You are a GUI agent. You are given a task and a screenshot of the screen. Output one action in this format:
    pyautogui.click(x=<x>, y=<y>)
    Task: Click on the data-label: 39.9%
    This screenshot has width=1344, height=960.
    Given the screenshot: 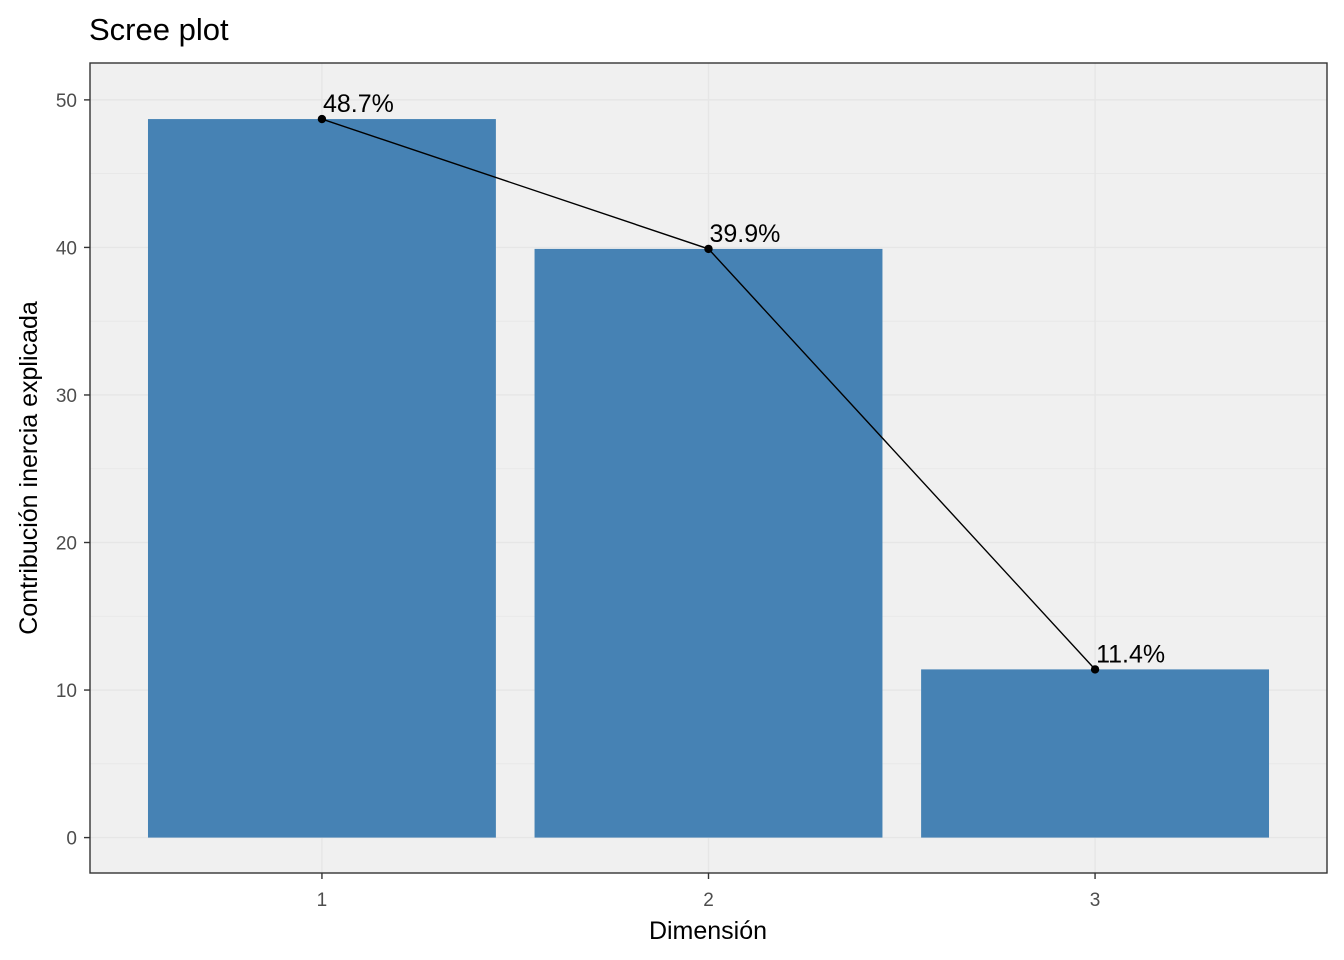 What is the action you would take?
    pyautogui.click(x=745, y=234)
    